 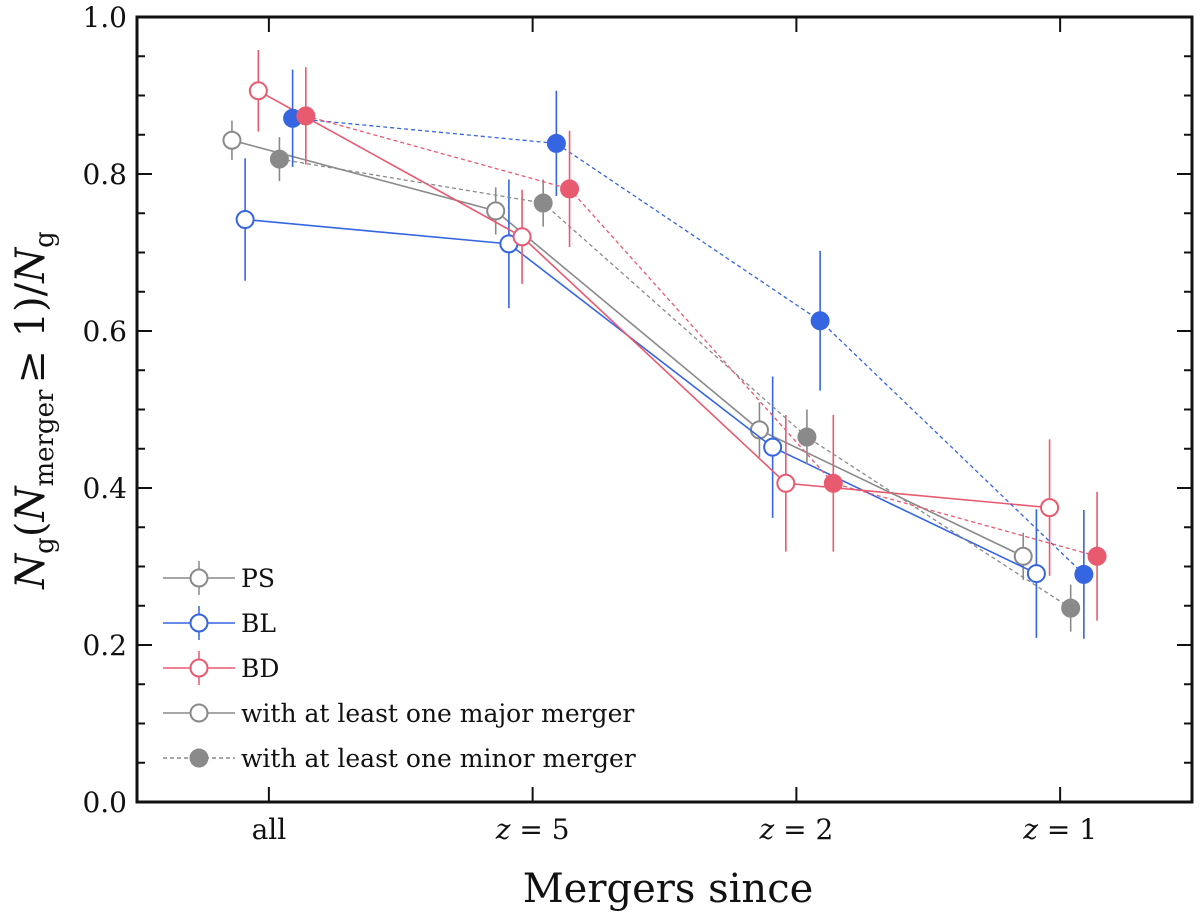 What do you see at coordinates (31, 530) in the screenshot?
I see `y-label-lp: (` at bounding box center [31, 530].